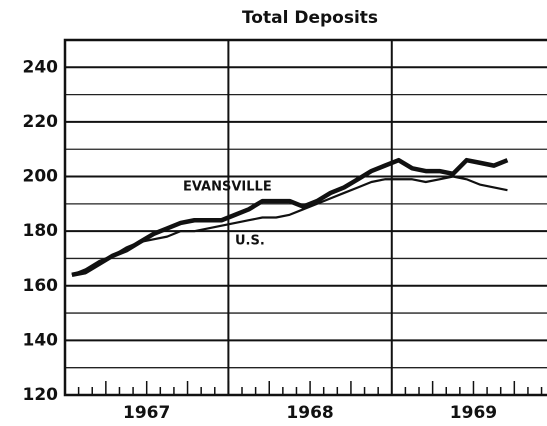 This screenshot has height=426, width=547. Describe the element at coordinates (41, 286) in the screenshot. I see `y-tick-label: 160` at that location.